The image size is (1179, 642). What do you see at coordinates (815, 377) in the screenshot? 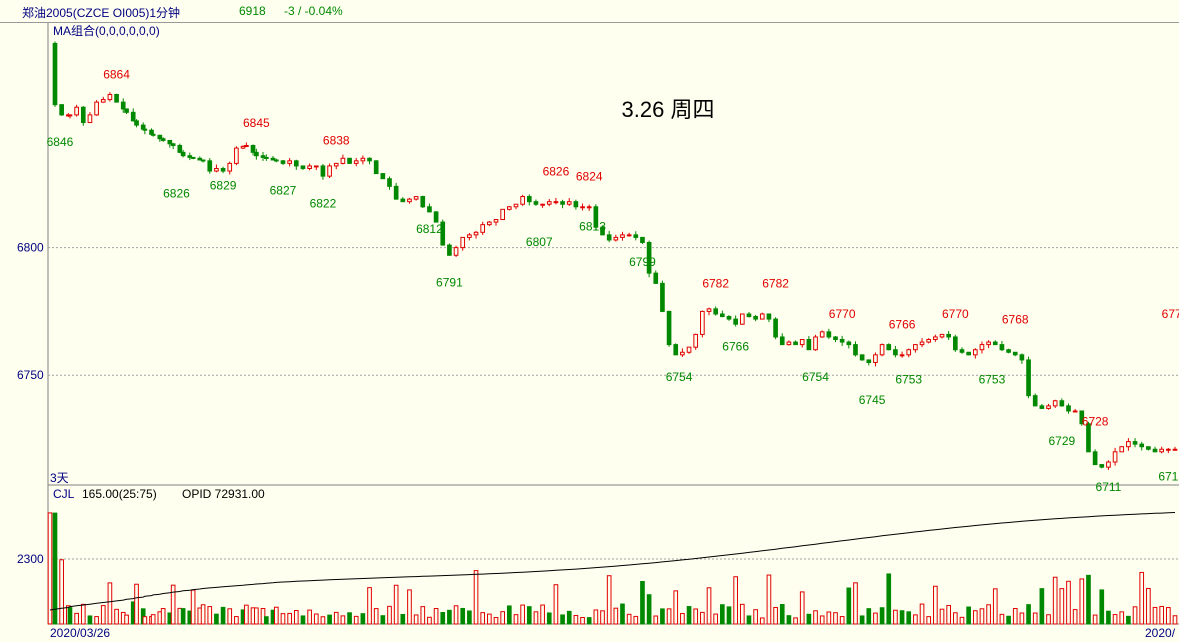
I see `low-label: 6754` at bounding box center [815, 377].